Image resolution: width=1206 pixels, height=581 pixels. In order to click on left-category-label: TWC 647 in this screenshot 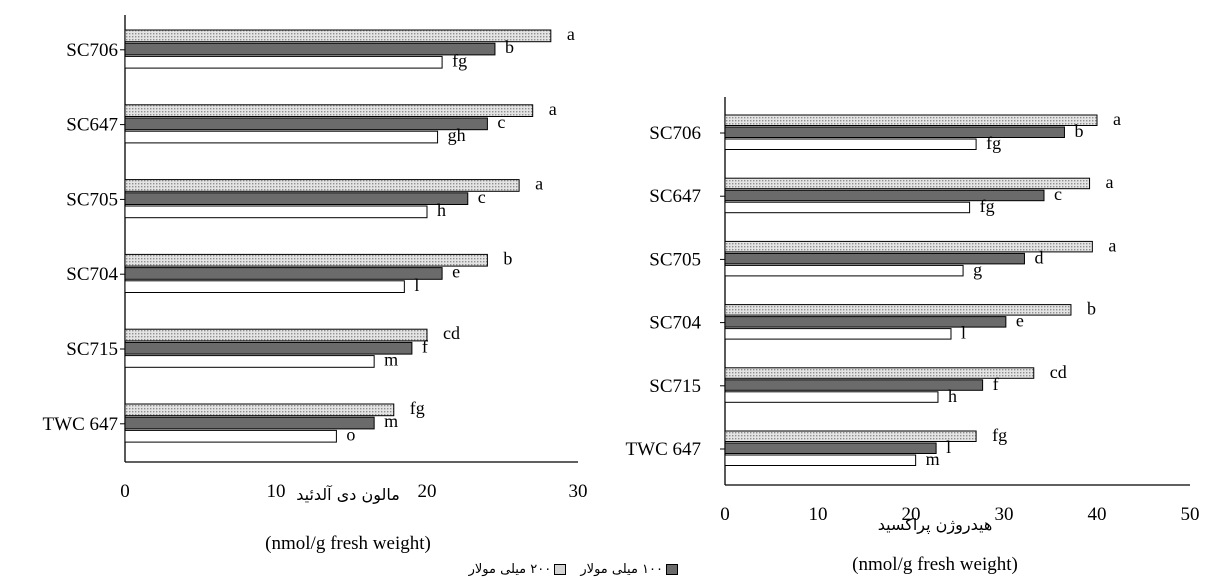, I will do `click(80, 424)`.